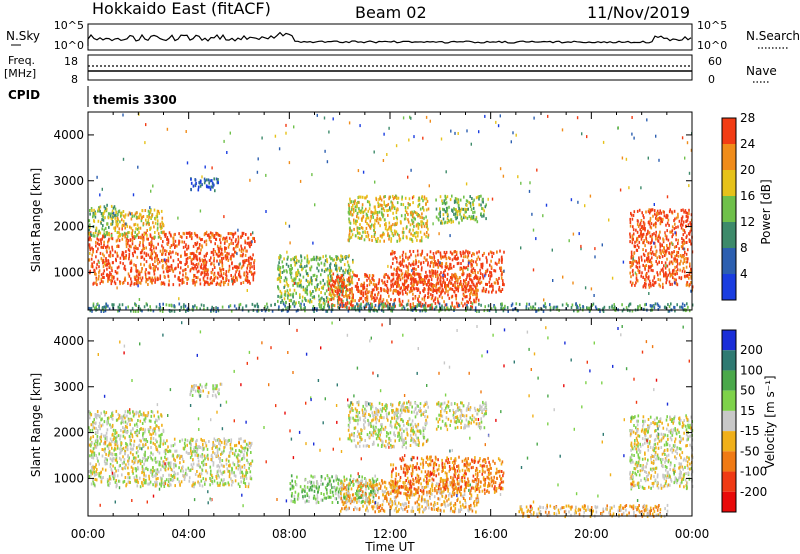 This screenshot has width=800, height=554. What do you see at coordinates (747, 196) in the screenshot?
I see `colorbar-tick-label: 16` at bounding box center [747, 196].